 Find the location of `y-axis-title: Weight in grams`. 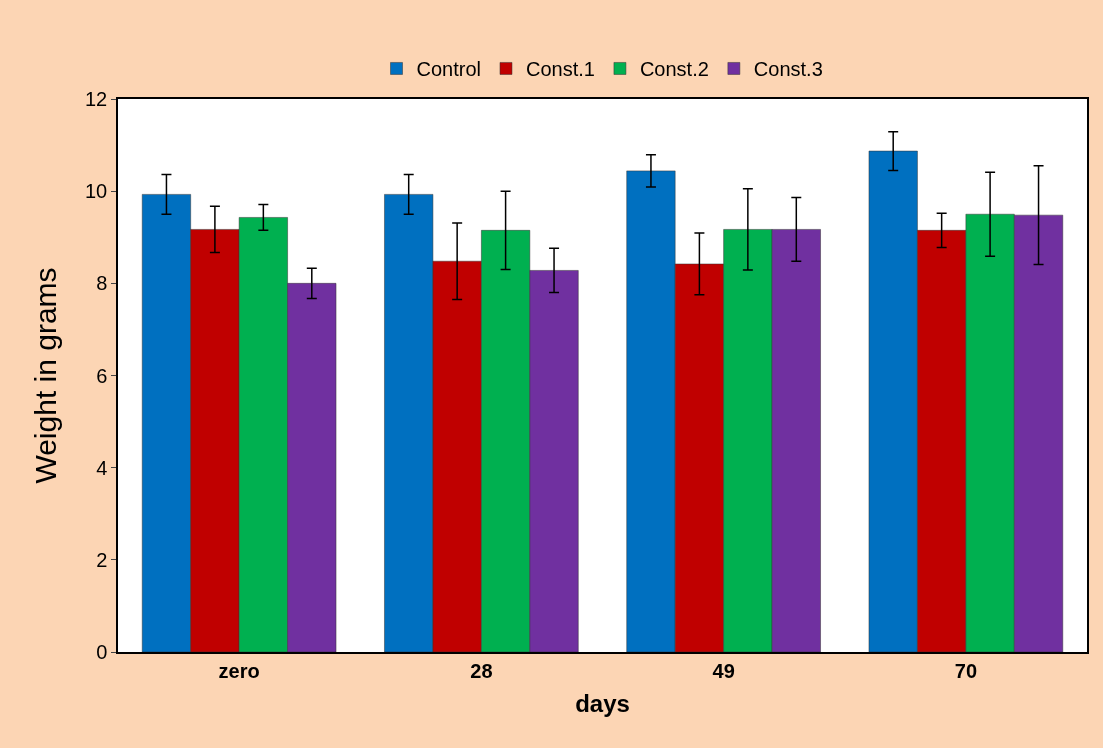

y-axis-title: Weight in grams is located at coordinates (45, 375).